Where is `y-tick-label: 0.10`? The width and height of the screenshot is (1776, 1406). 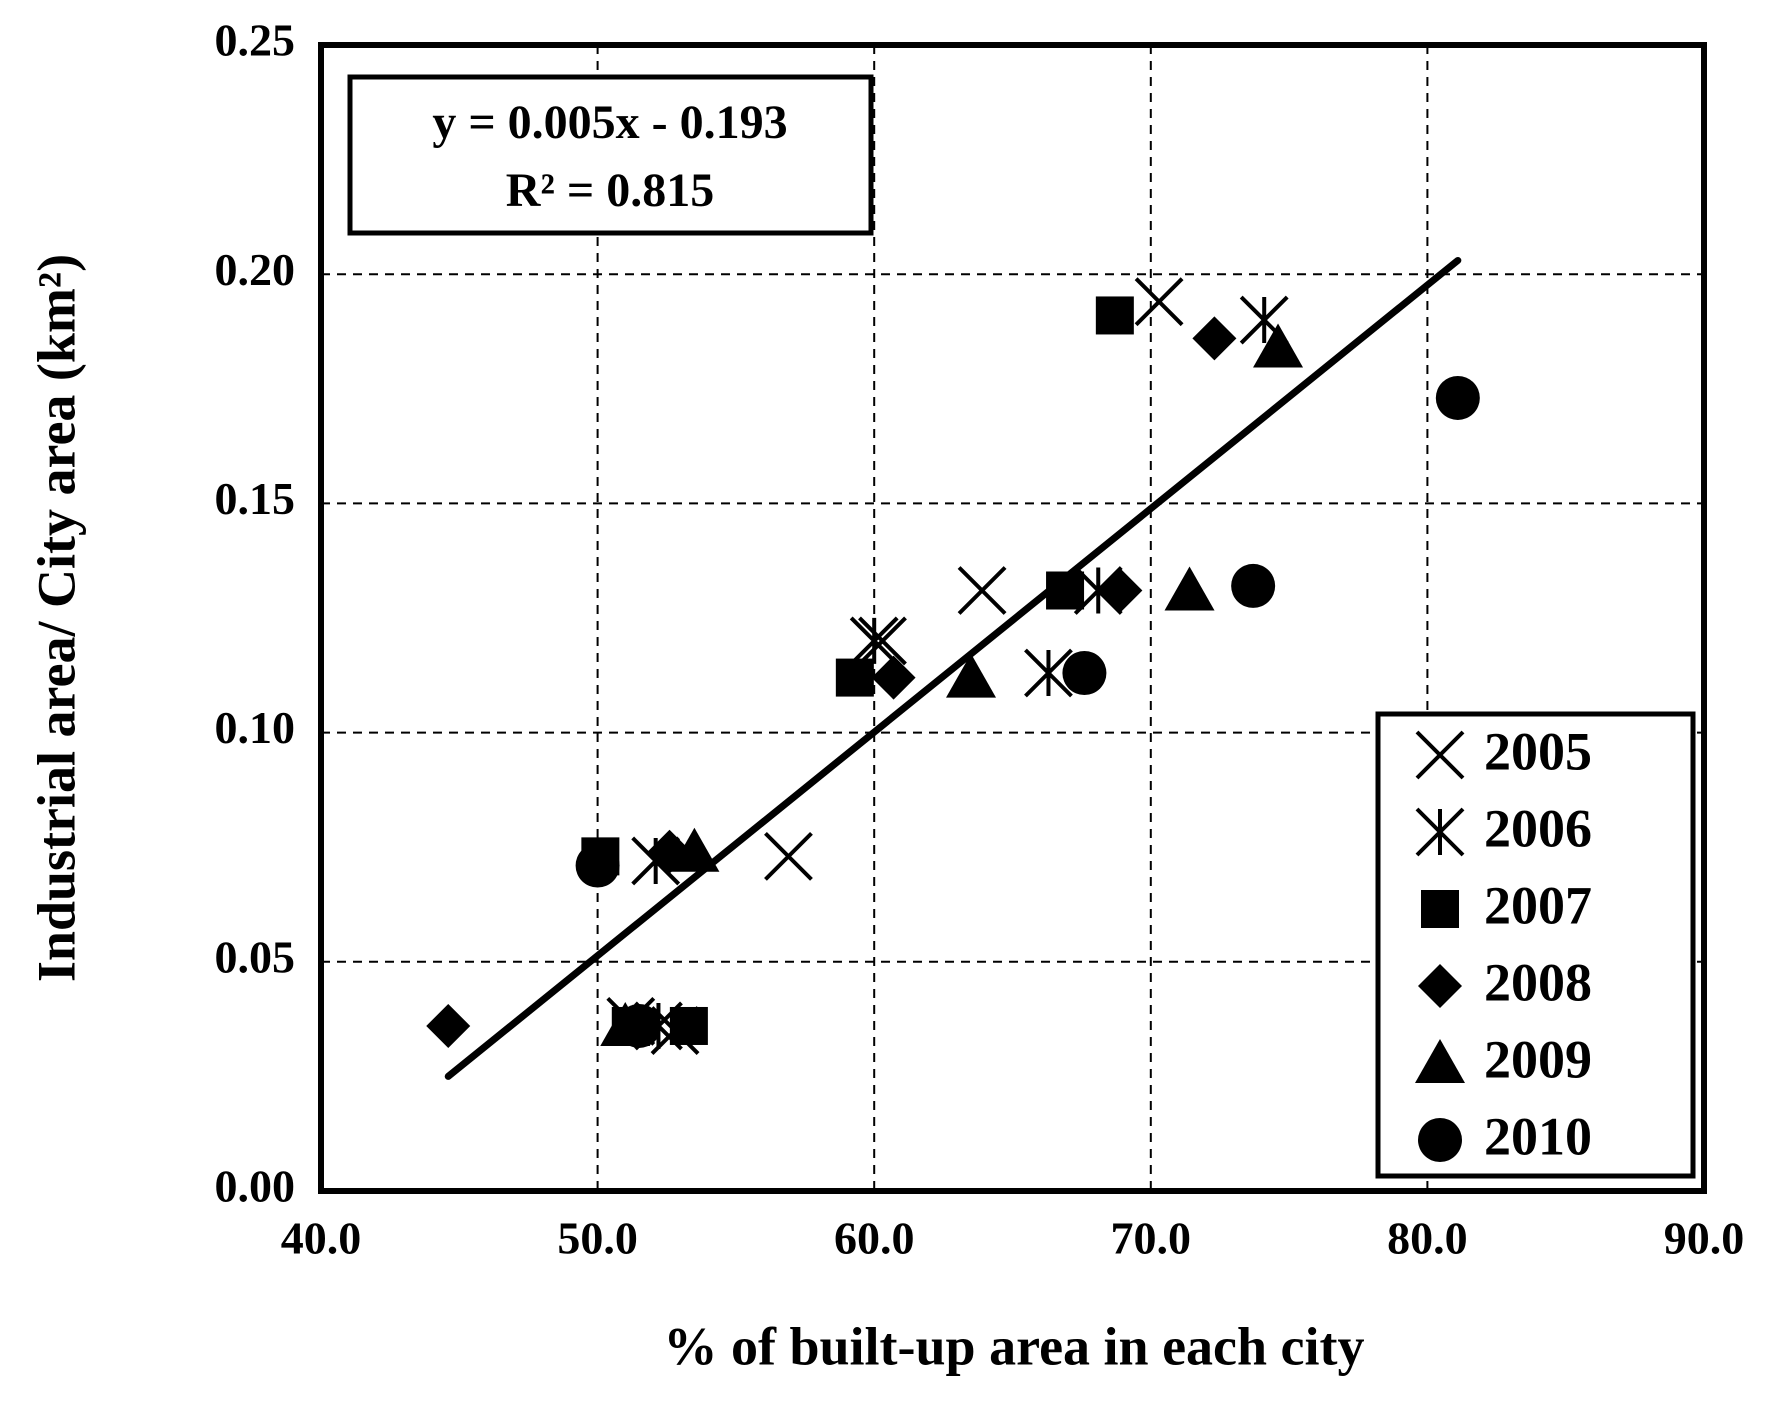 y-tick-label: 0.10 is located at coordinates (255, 727).